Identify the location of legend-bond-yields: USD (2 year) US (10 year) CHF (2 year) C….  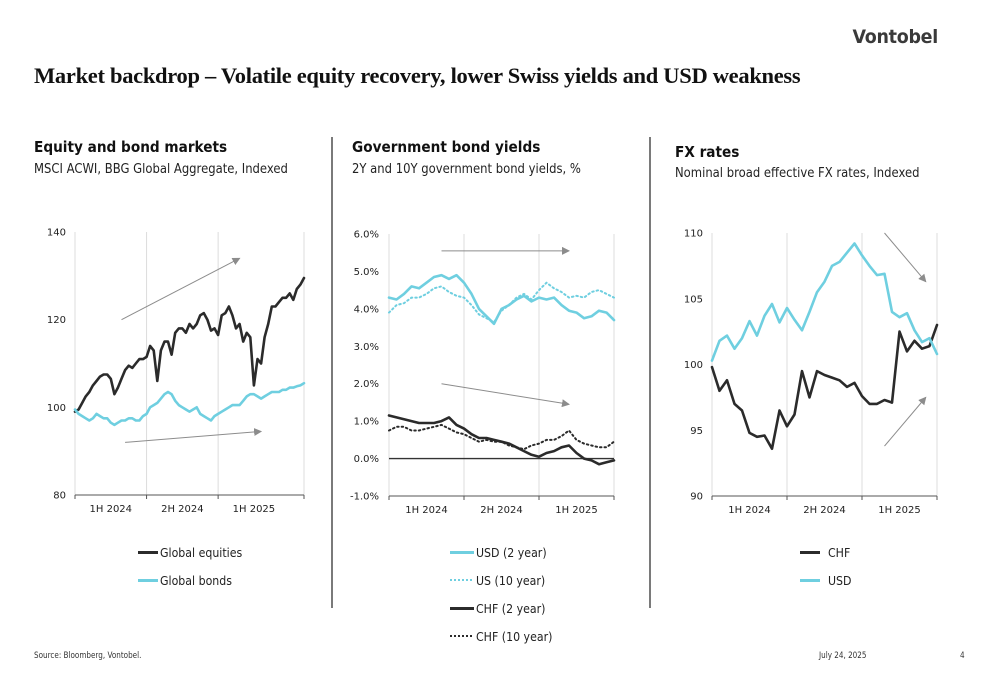
(506, 594).